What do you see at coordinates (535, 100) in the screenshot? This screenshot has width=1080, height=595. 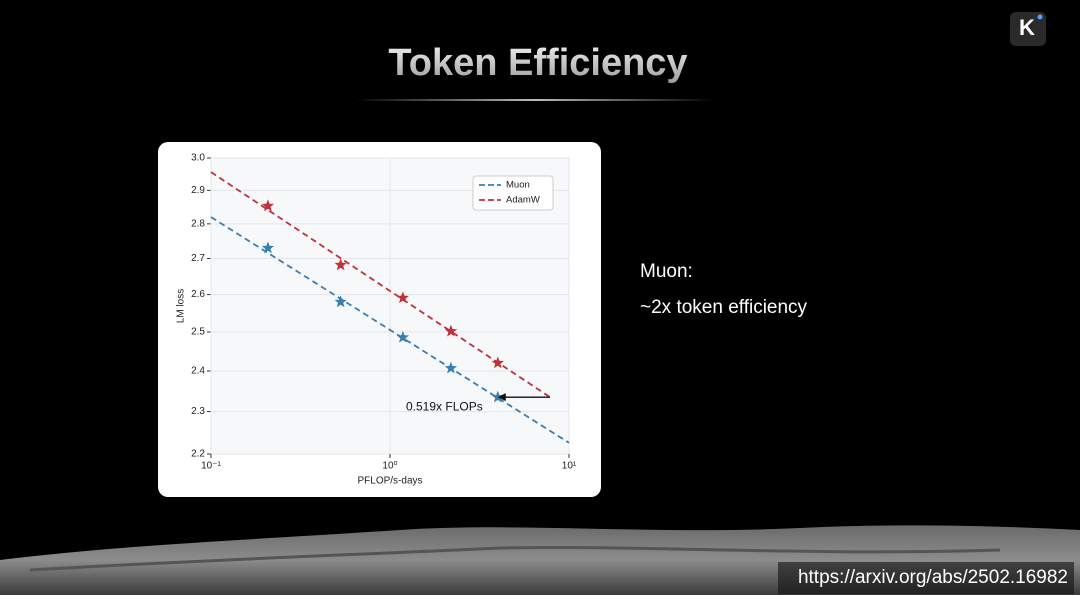 I see `title-underline` at bounding box center [535, 100].